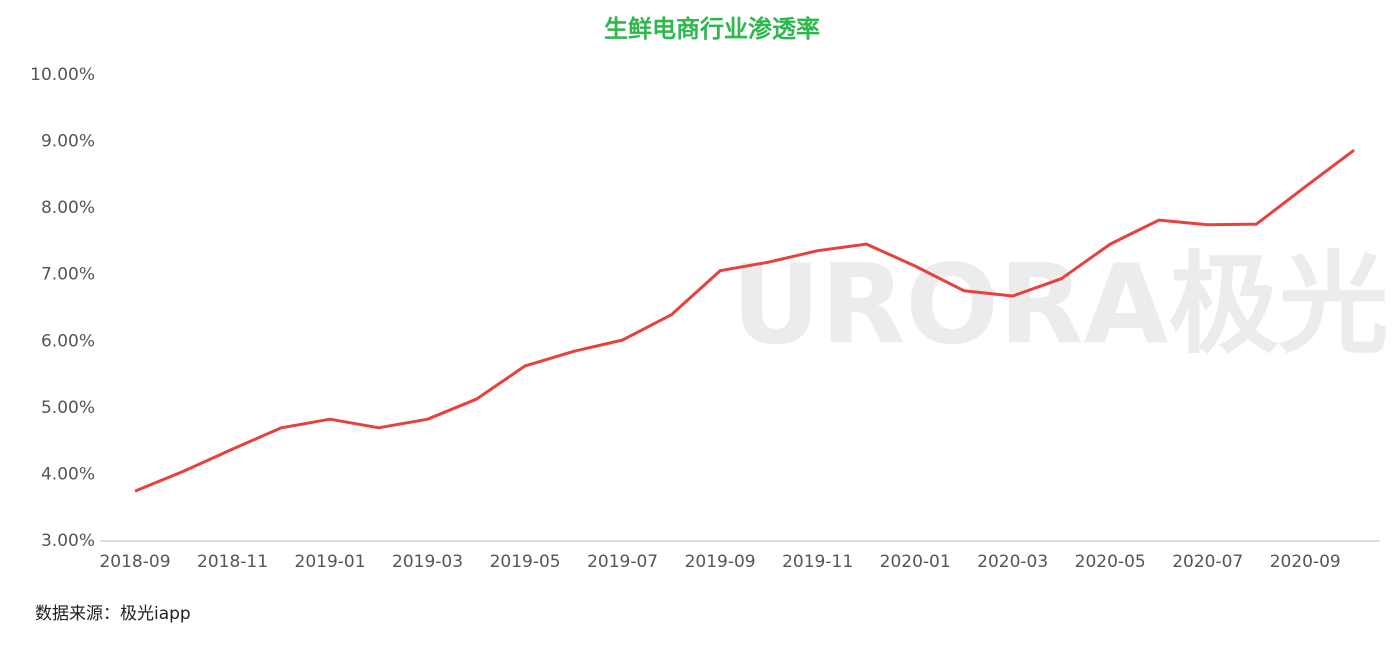 Image resolution: width=1400 pixels, height=647 pixels. Describe the element at coordinates (1059, 304) in the screenshot. I see `watermark: URORA极光` at that location.